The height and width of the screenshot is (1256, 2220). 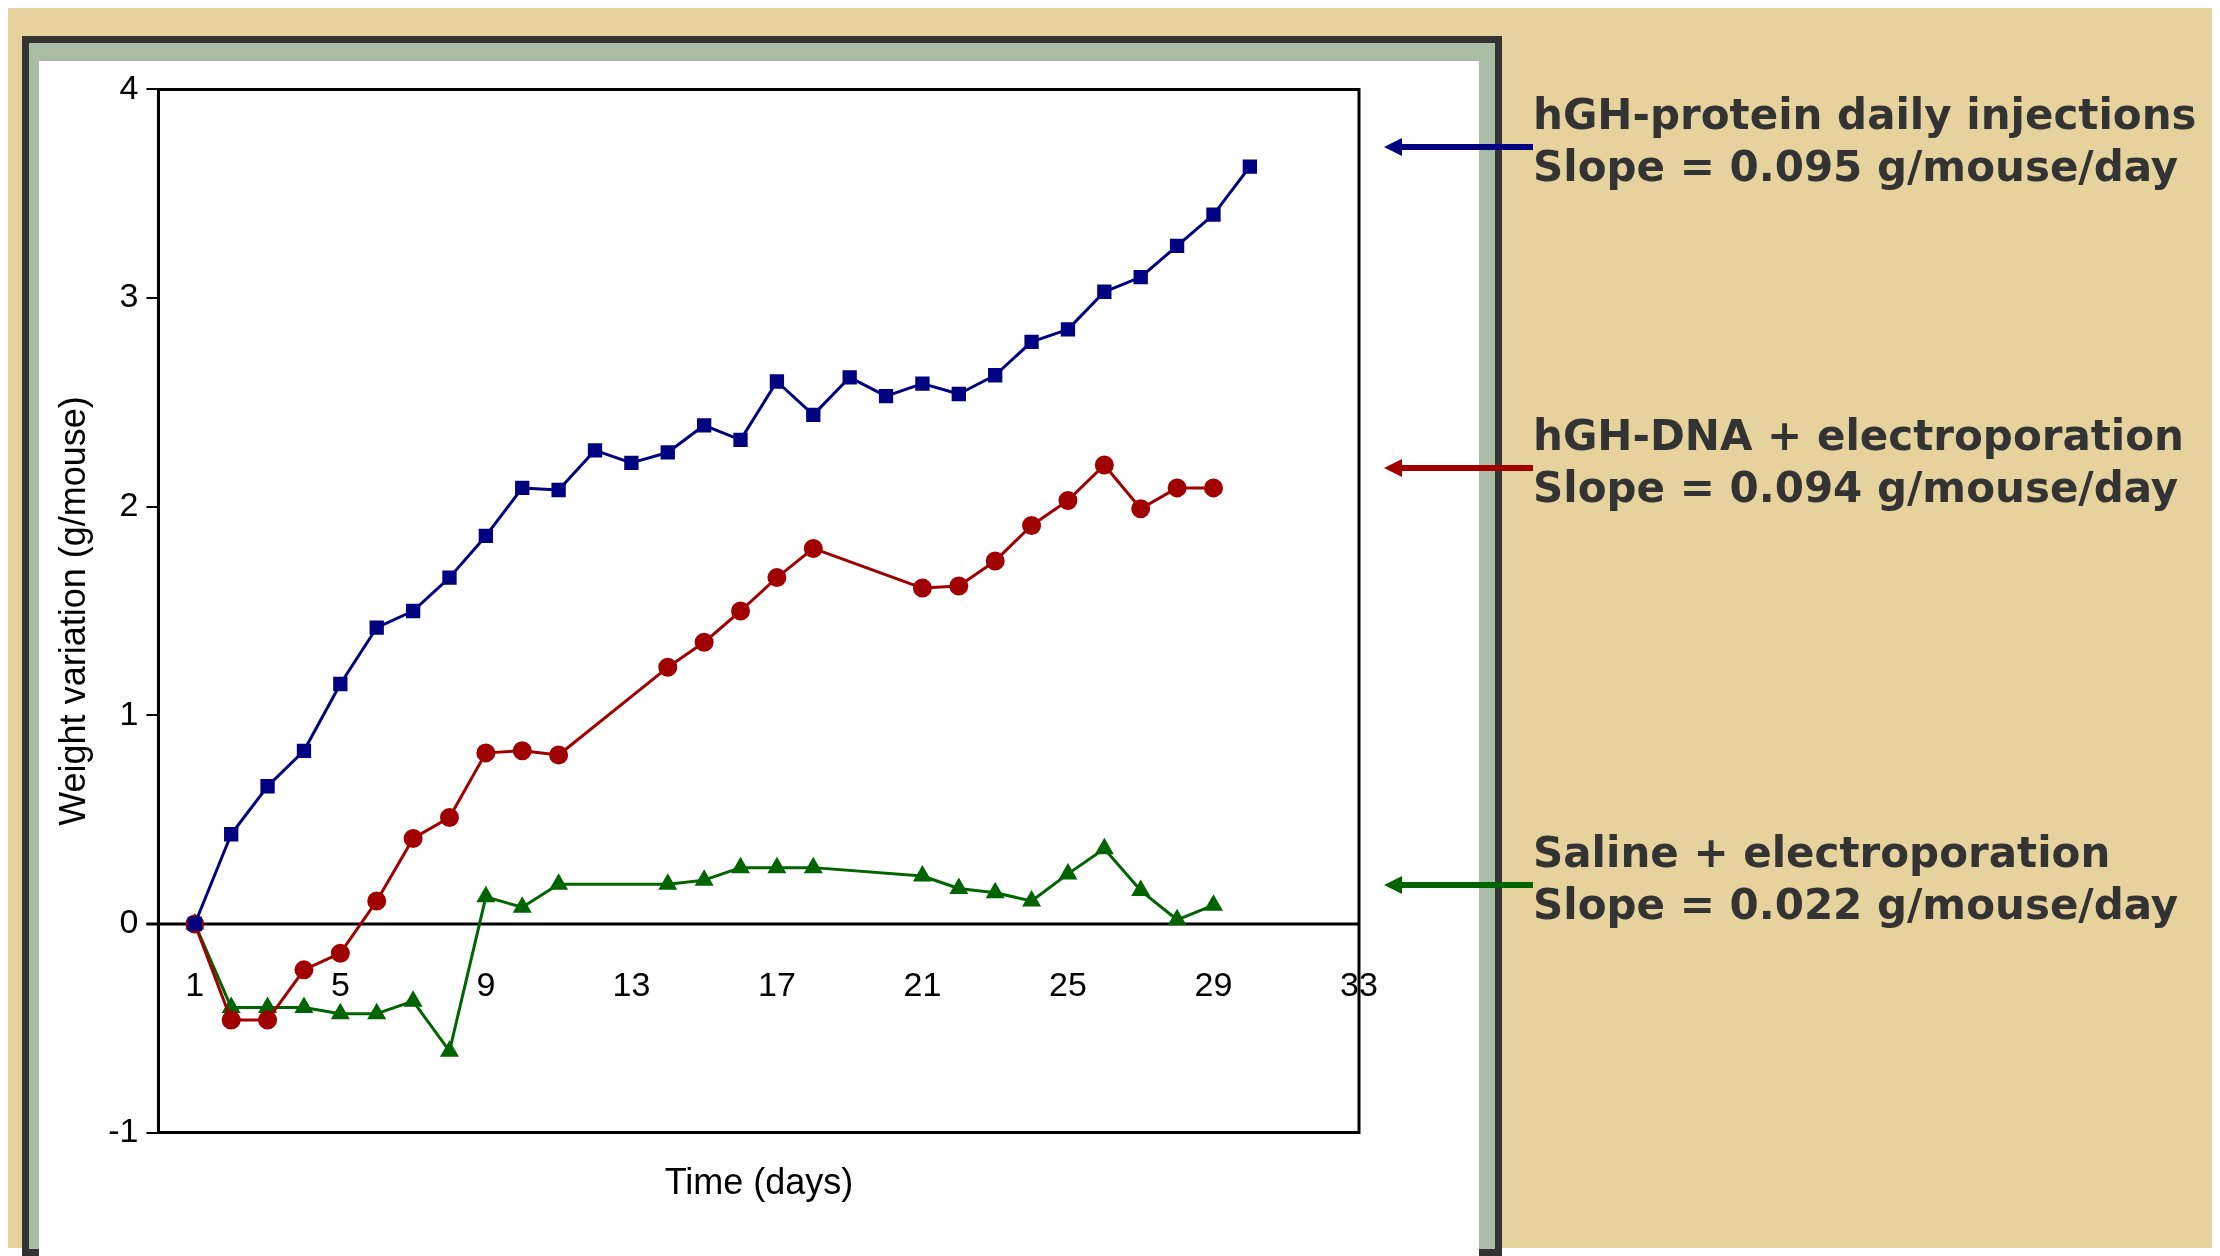 What do you see at coordinates (776, 983) in the screenshot?
I see `x-tick-label: 17` at bounding box center [776, 983].